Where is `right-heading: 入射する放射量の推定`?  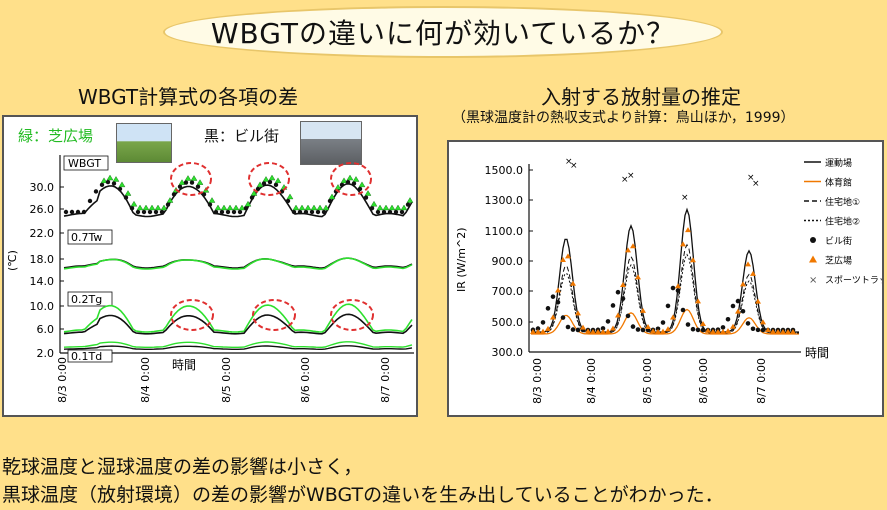
right-heading: 入射する放射量の推定 is located at coordinates (641, 97).